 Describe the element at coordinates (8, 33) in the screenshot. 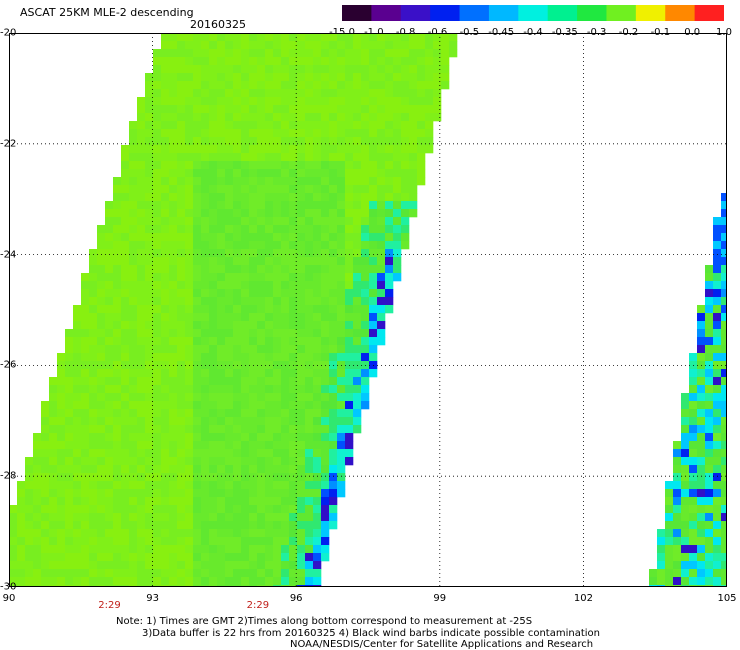

I see `latitude-label: -20` at that location.